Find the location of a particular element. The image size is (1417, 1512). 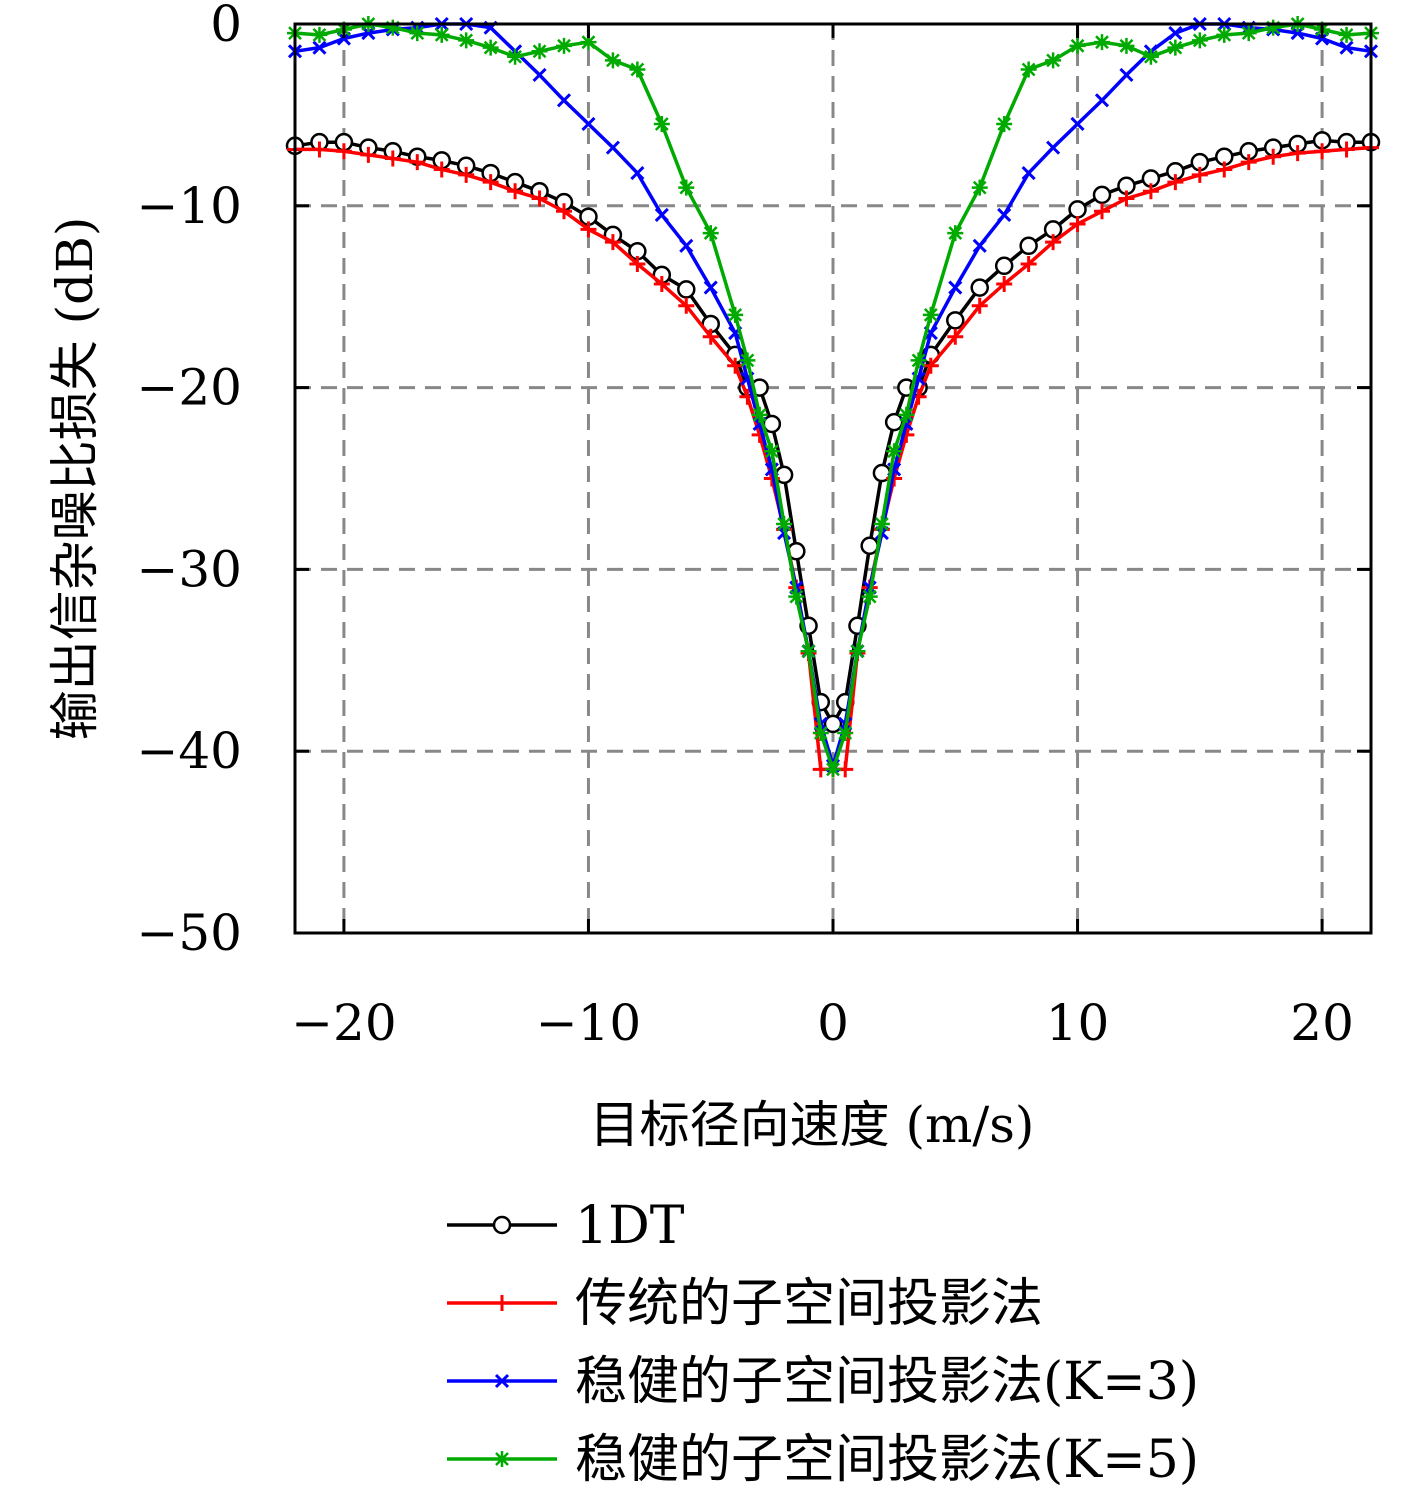

y-tick-label: −10 is located at coordinates (189, 206).